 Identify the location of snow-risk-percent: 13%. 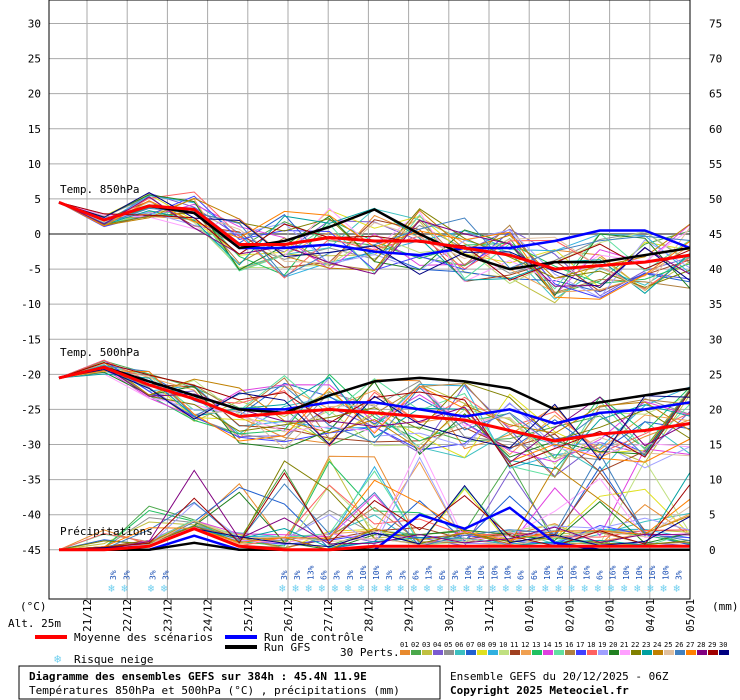
(429, 572).